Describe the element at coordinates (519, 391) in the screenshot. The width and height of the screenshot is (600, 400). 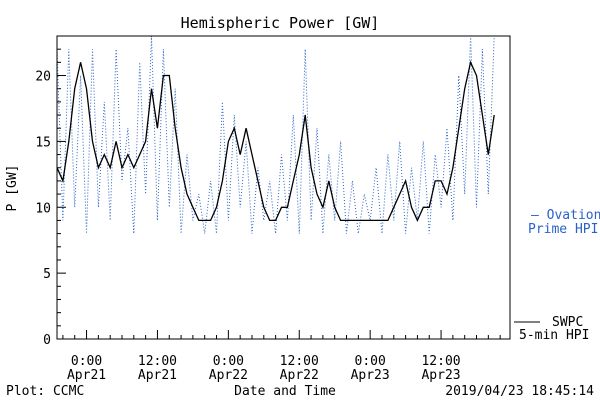
I see `plot-timestamp: 2019/04/23 18:45:14` at that location.